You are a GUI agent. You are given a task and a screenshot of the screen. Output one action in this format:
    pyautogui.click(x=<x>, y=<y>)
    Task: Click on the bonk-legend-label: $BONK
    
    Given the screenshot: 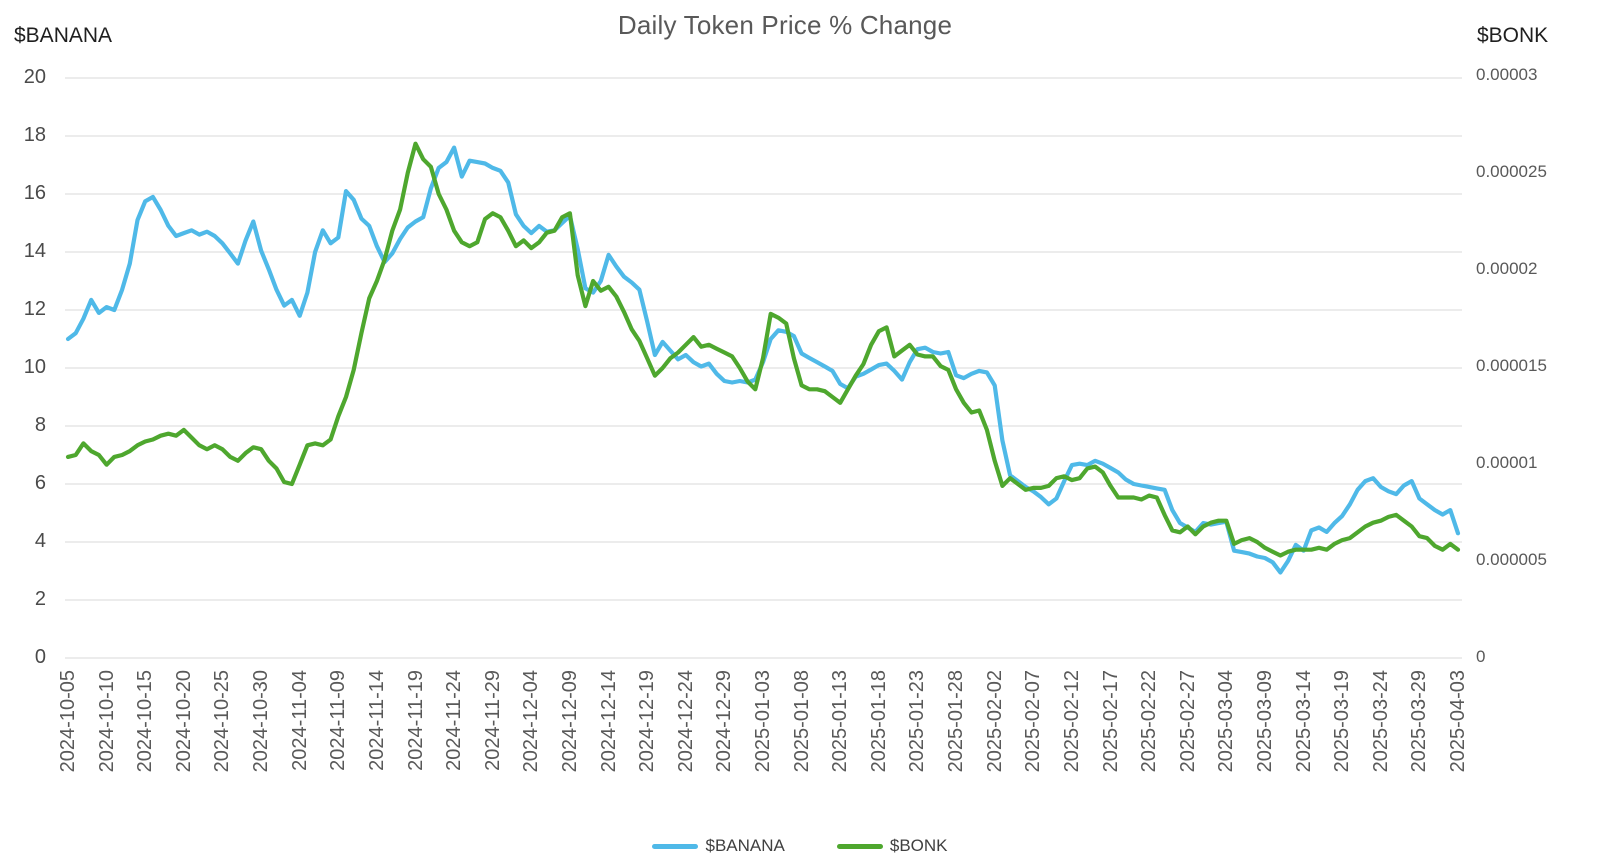 What is the action you would take?
    pyautogui.click(x=918, y=845)
    